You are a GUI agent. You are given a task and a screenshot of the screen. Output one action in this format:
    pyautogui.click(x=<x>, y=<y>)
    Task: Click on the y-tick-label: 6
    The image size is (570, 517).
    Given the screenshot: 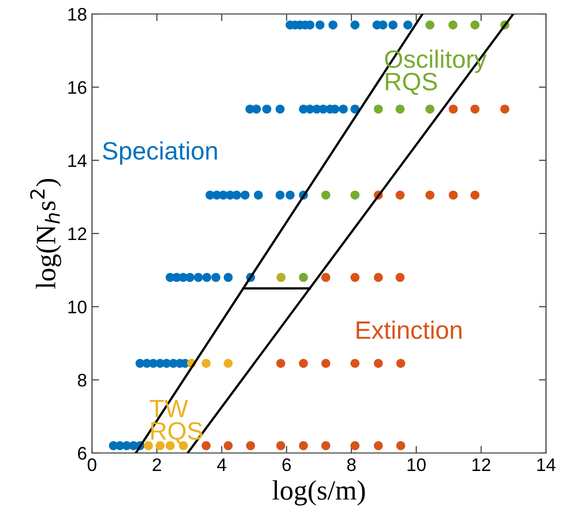 What is the action you would take?
    pyautogui.click(x=82, y=453)
    